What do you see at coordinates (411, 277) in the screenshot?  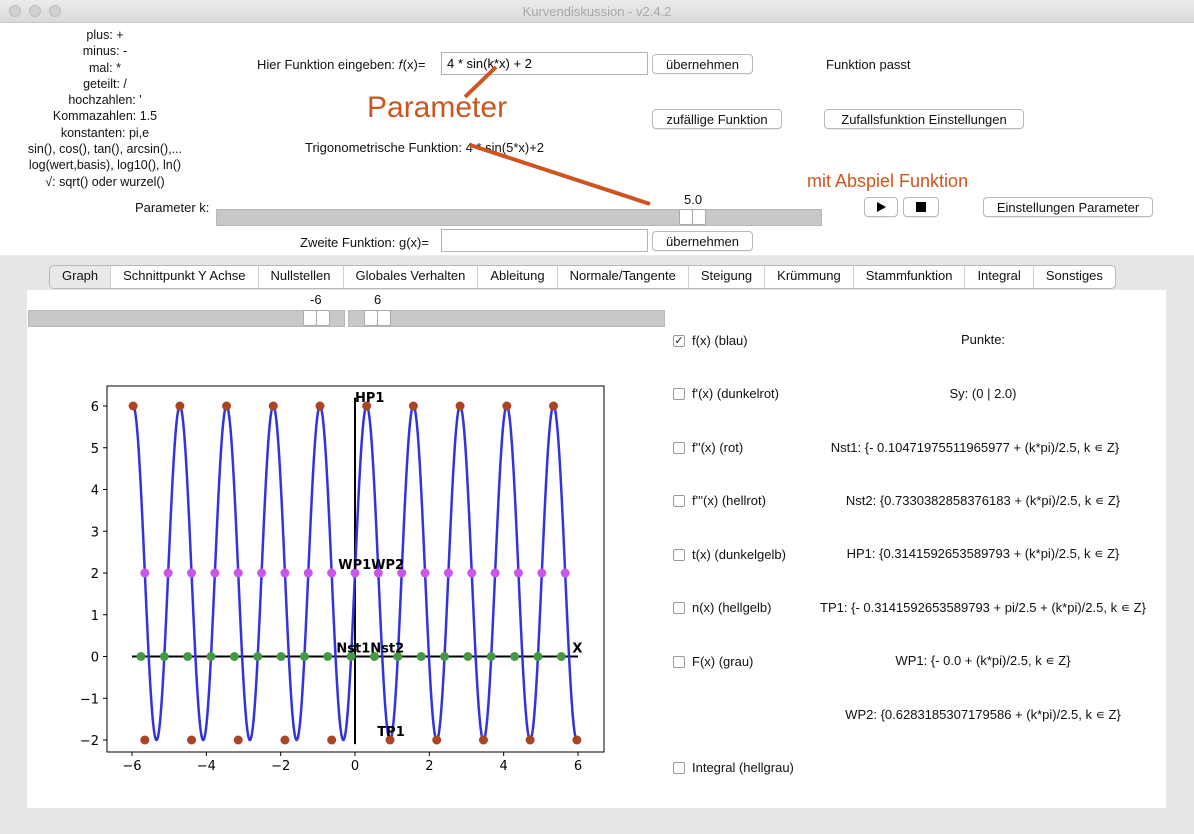 I see `tab-globales-verhalten: Globales Verhalten` at bounding box center [411, 277].